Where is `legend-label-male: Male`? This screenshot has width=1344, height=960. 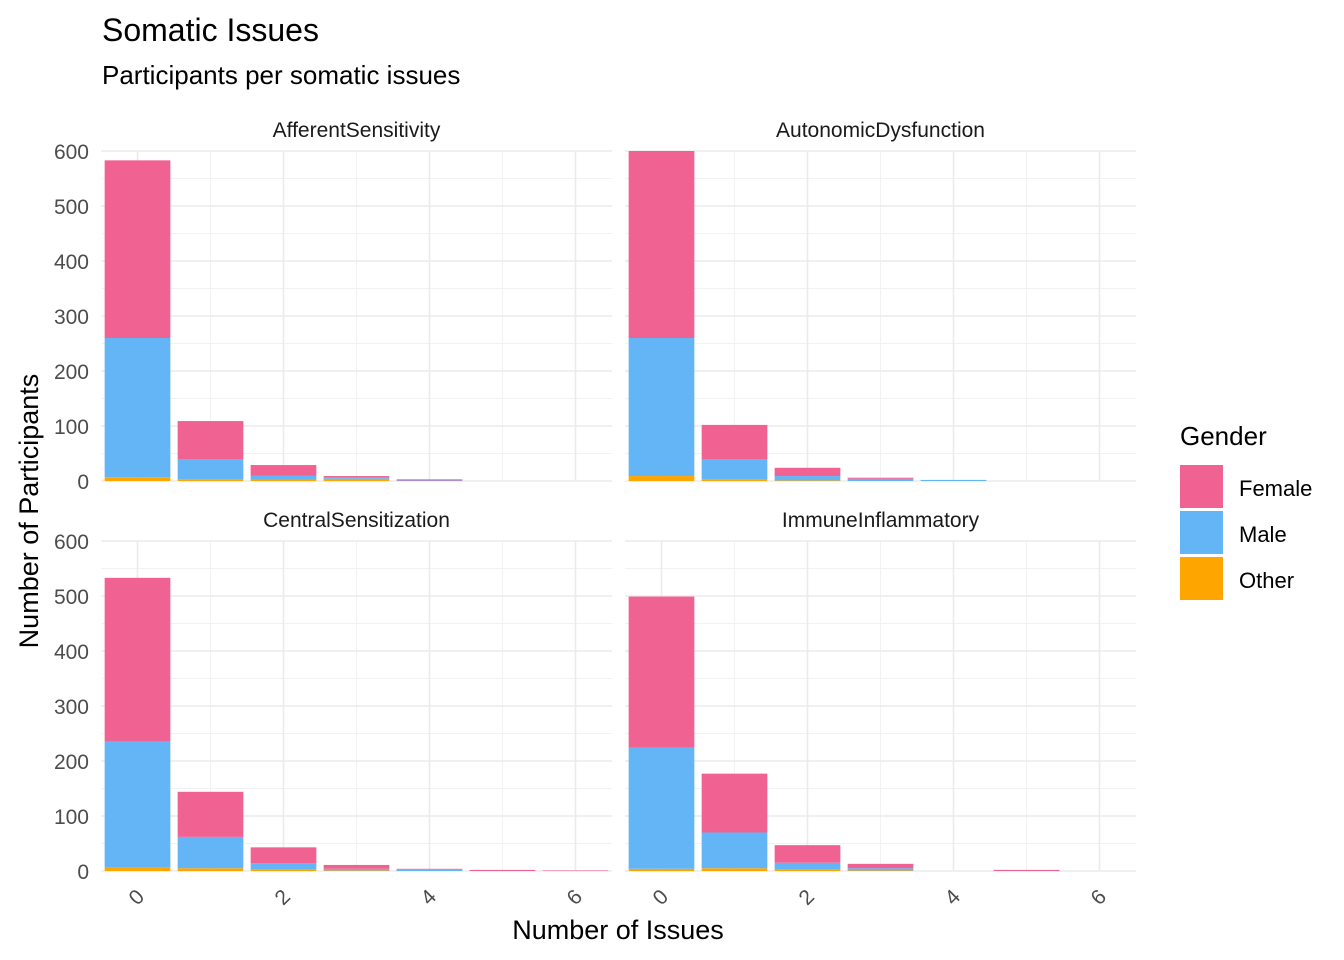
legend-label-male: Male is located at coordinates (1263, 534).